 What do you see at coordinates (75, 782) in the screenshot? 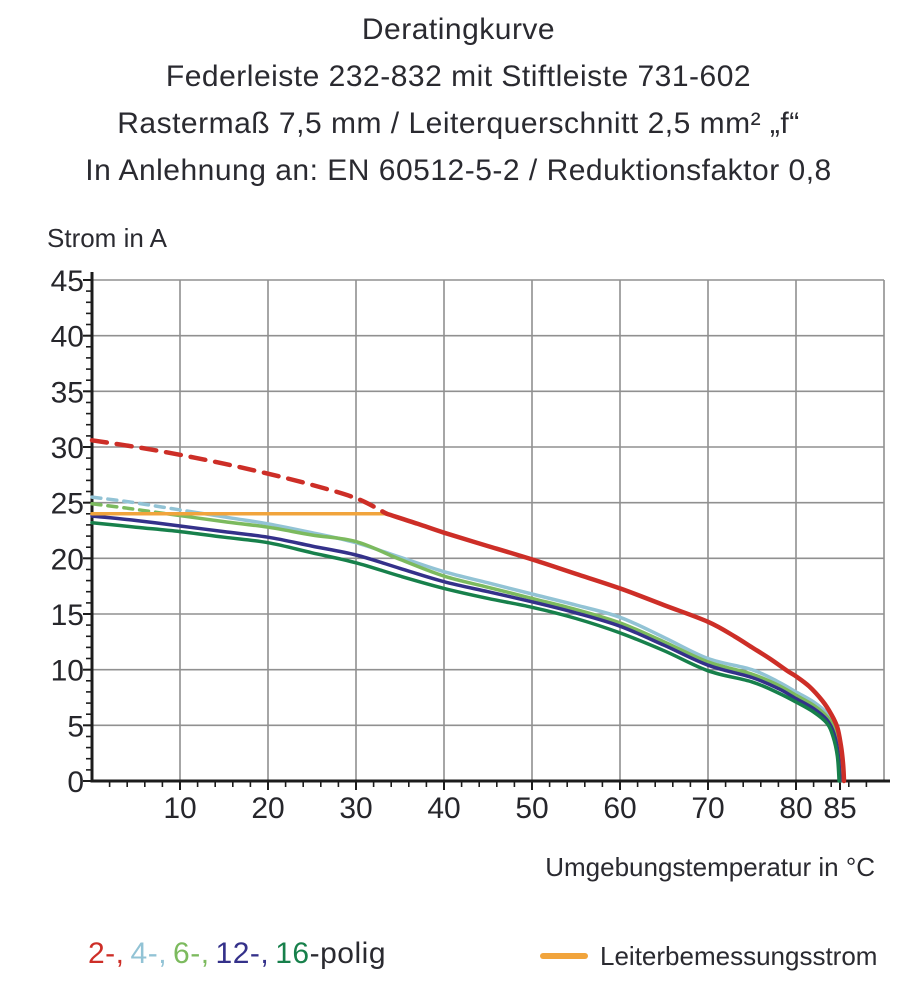
I see `y-tick-label: 0` at bounding box center [75, 782].